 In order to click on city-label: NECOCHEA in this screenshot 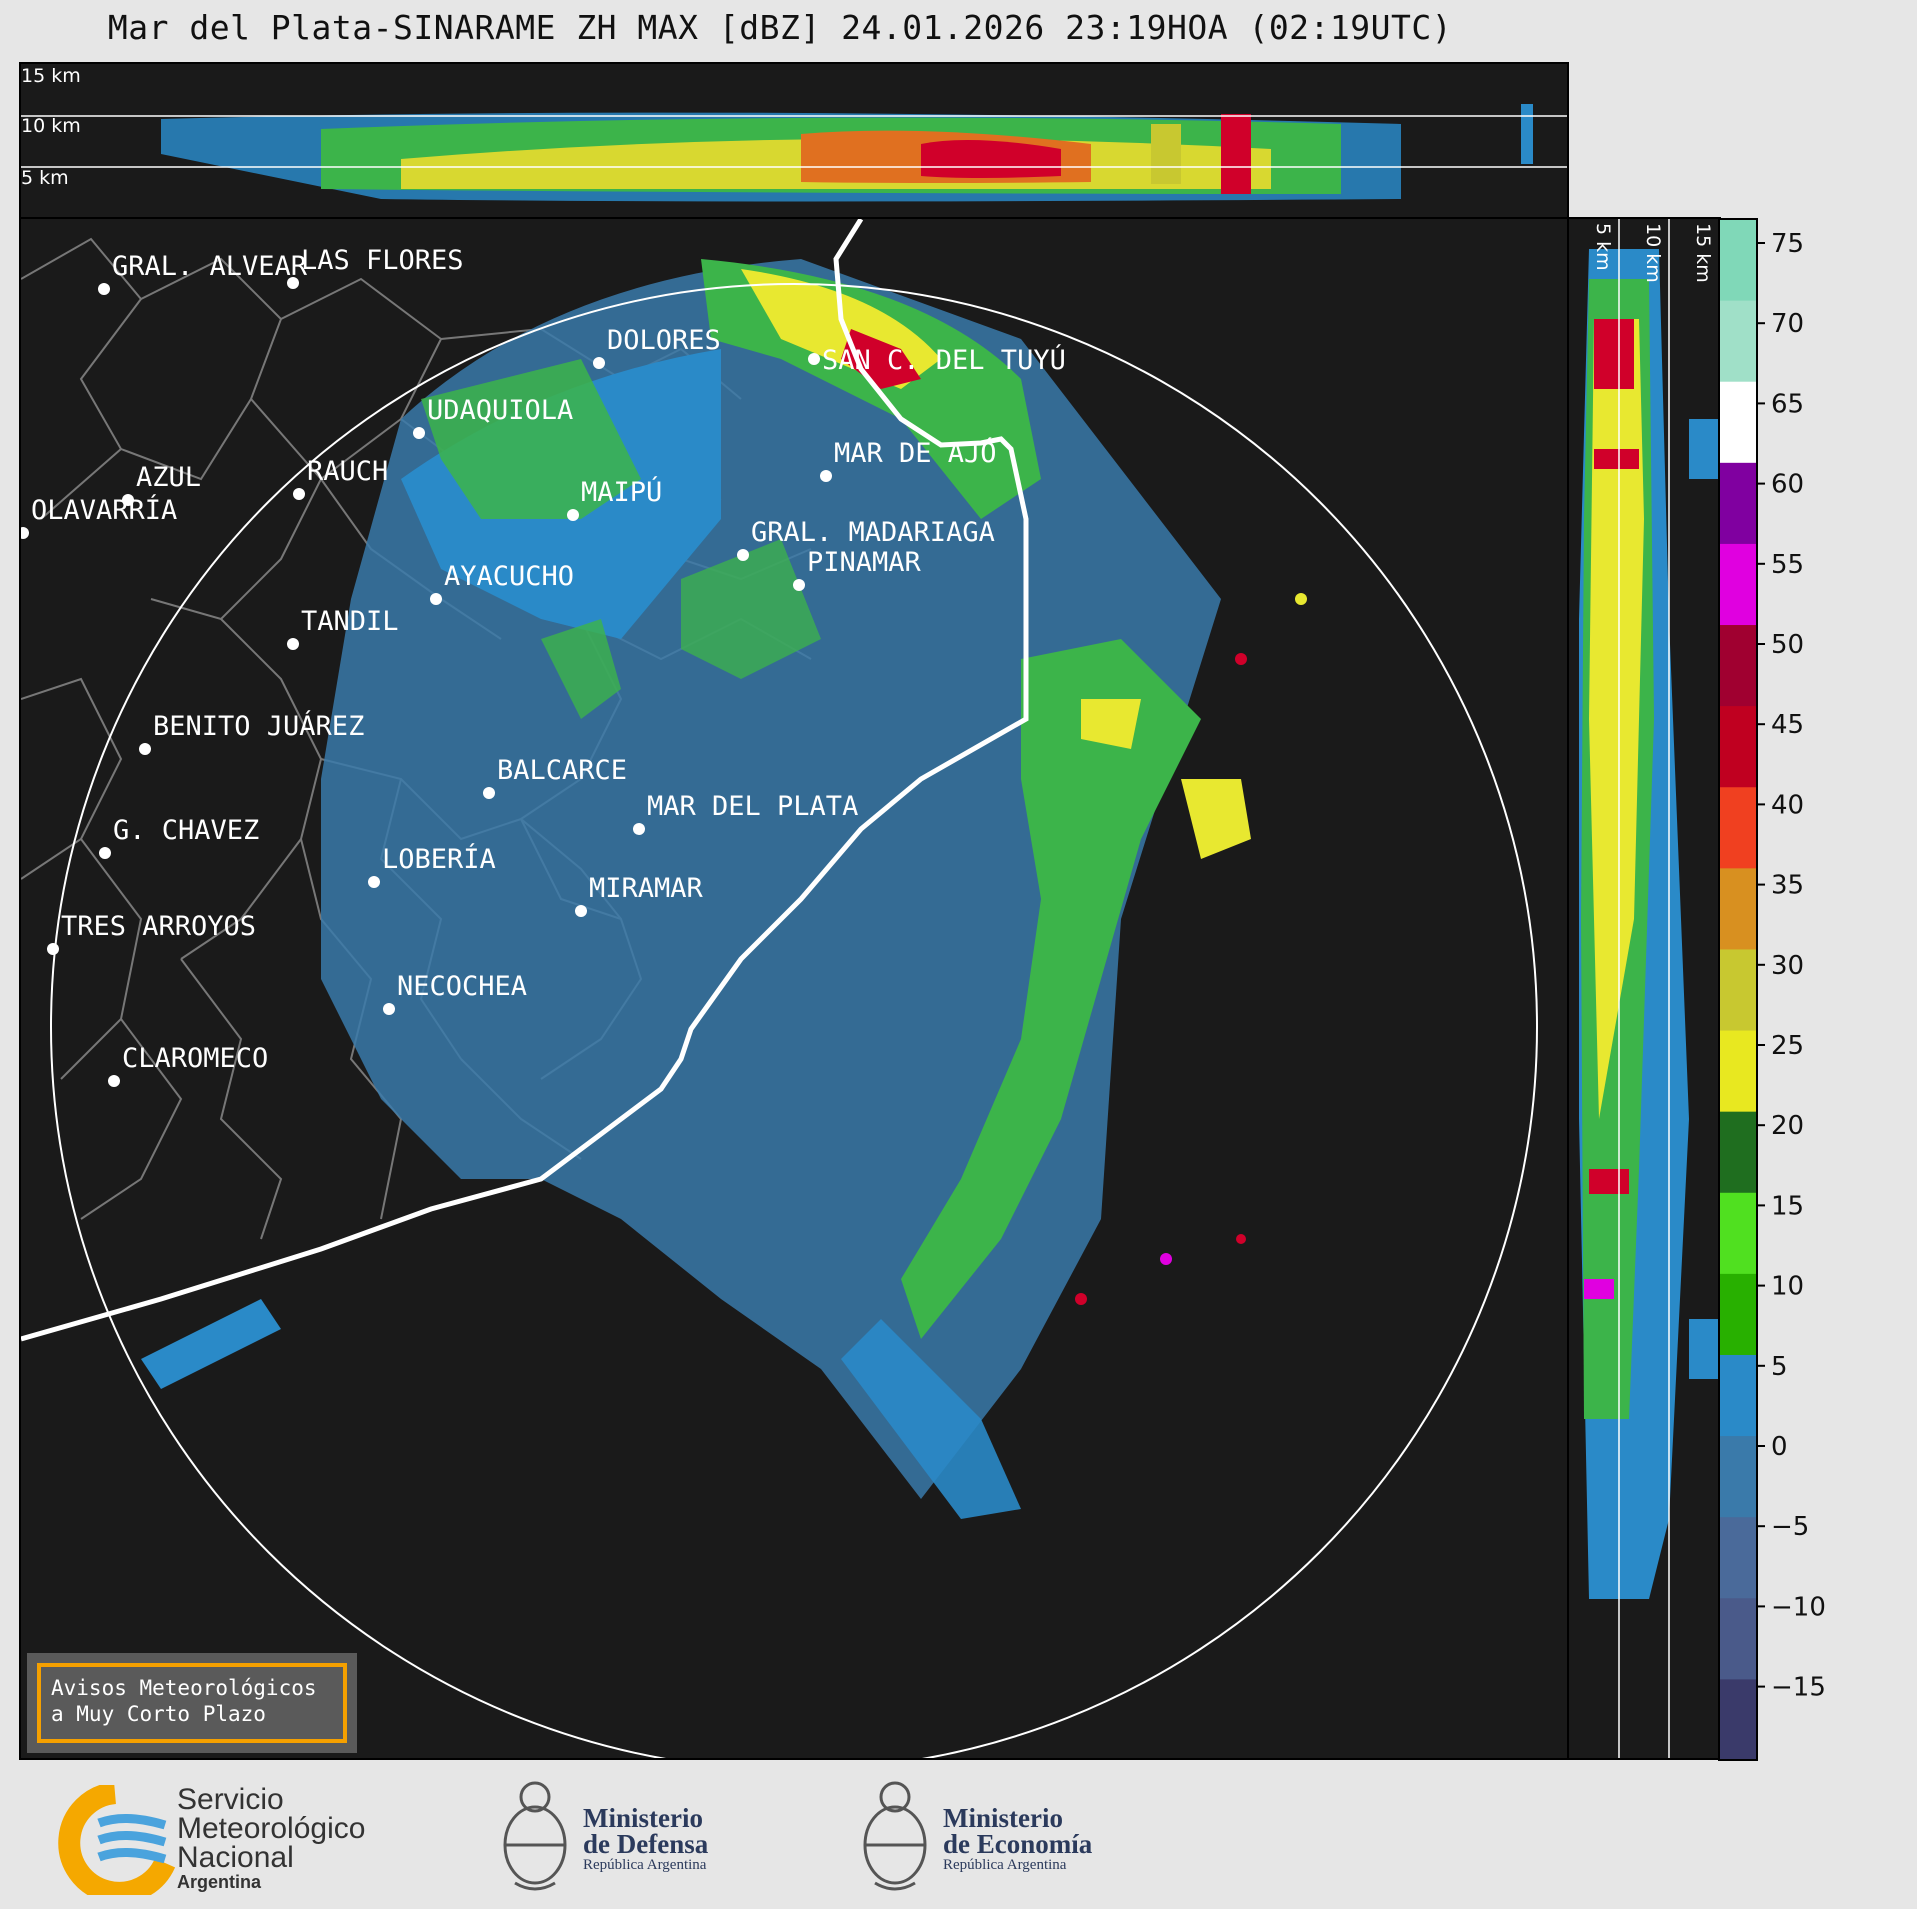, I will do `click(462, 986)`.